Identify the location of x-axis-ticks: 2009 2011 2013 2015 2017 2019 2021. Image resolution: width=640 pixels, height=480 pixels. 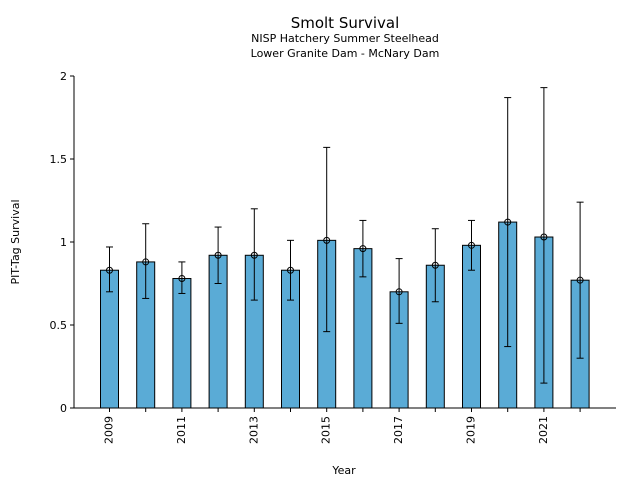
(342, 426).